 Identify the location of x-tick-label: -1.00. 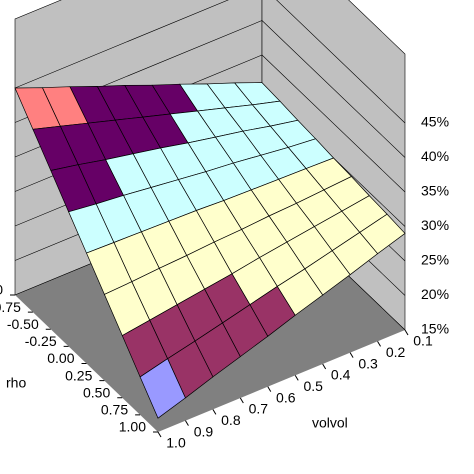
(1, 290).